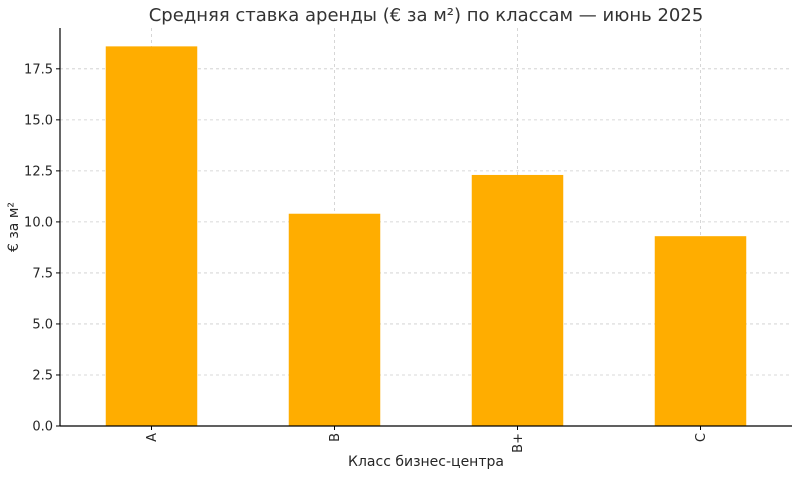 This screenshot has width=800, height=481. What do you see at coordinates (335, 437) in the screenshot?
I see `x-tick-label: B` at bounding box center [335, 437].